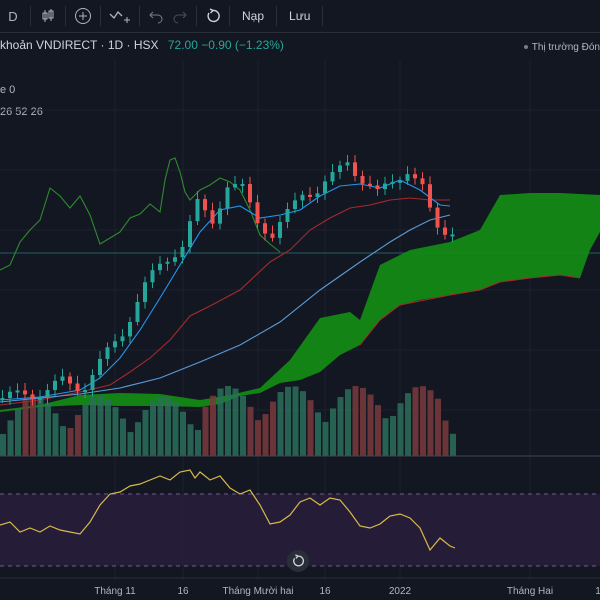 This screenshot has height=600, width=600. I want to click on ichimoku-legend: 26 52 26, so click(21, 112).